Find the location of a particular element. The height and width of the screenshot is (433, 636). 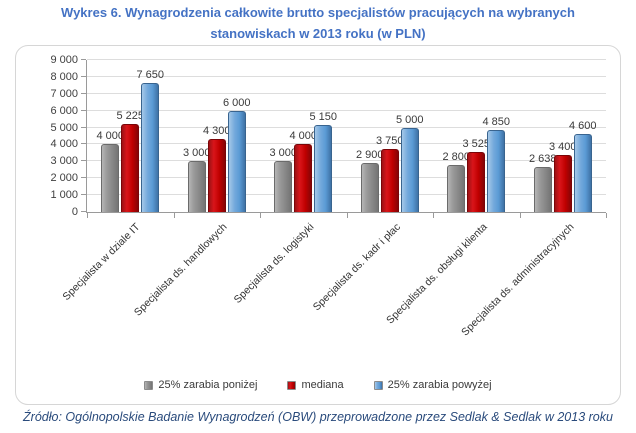

bar-value-label: 7 650 is located at coordinates (150, 74).